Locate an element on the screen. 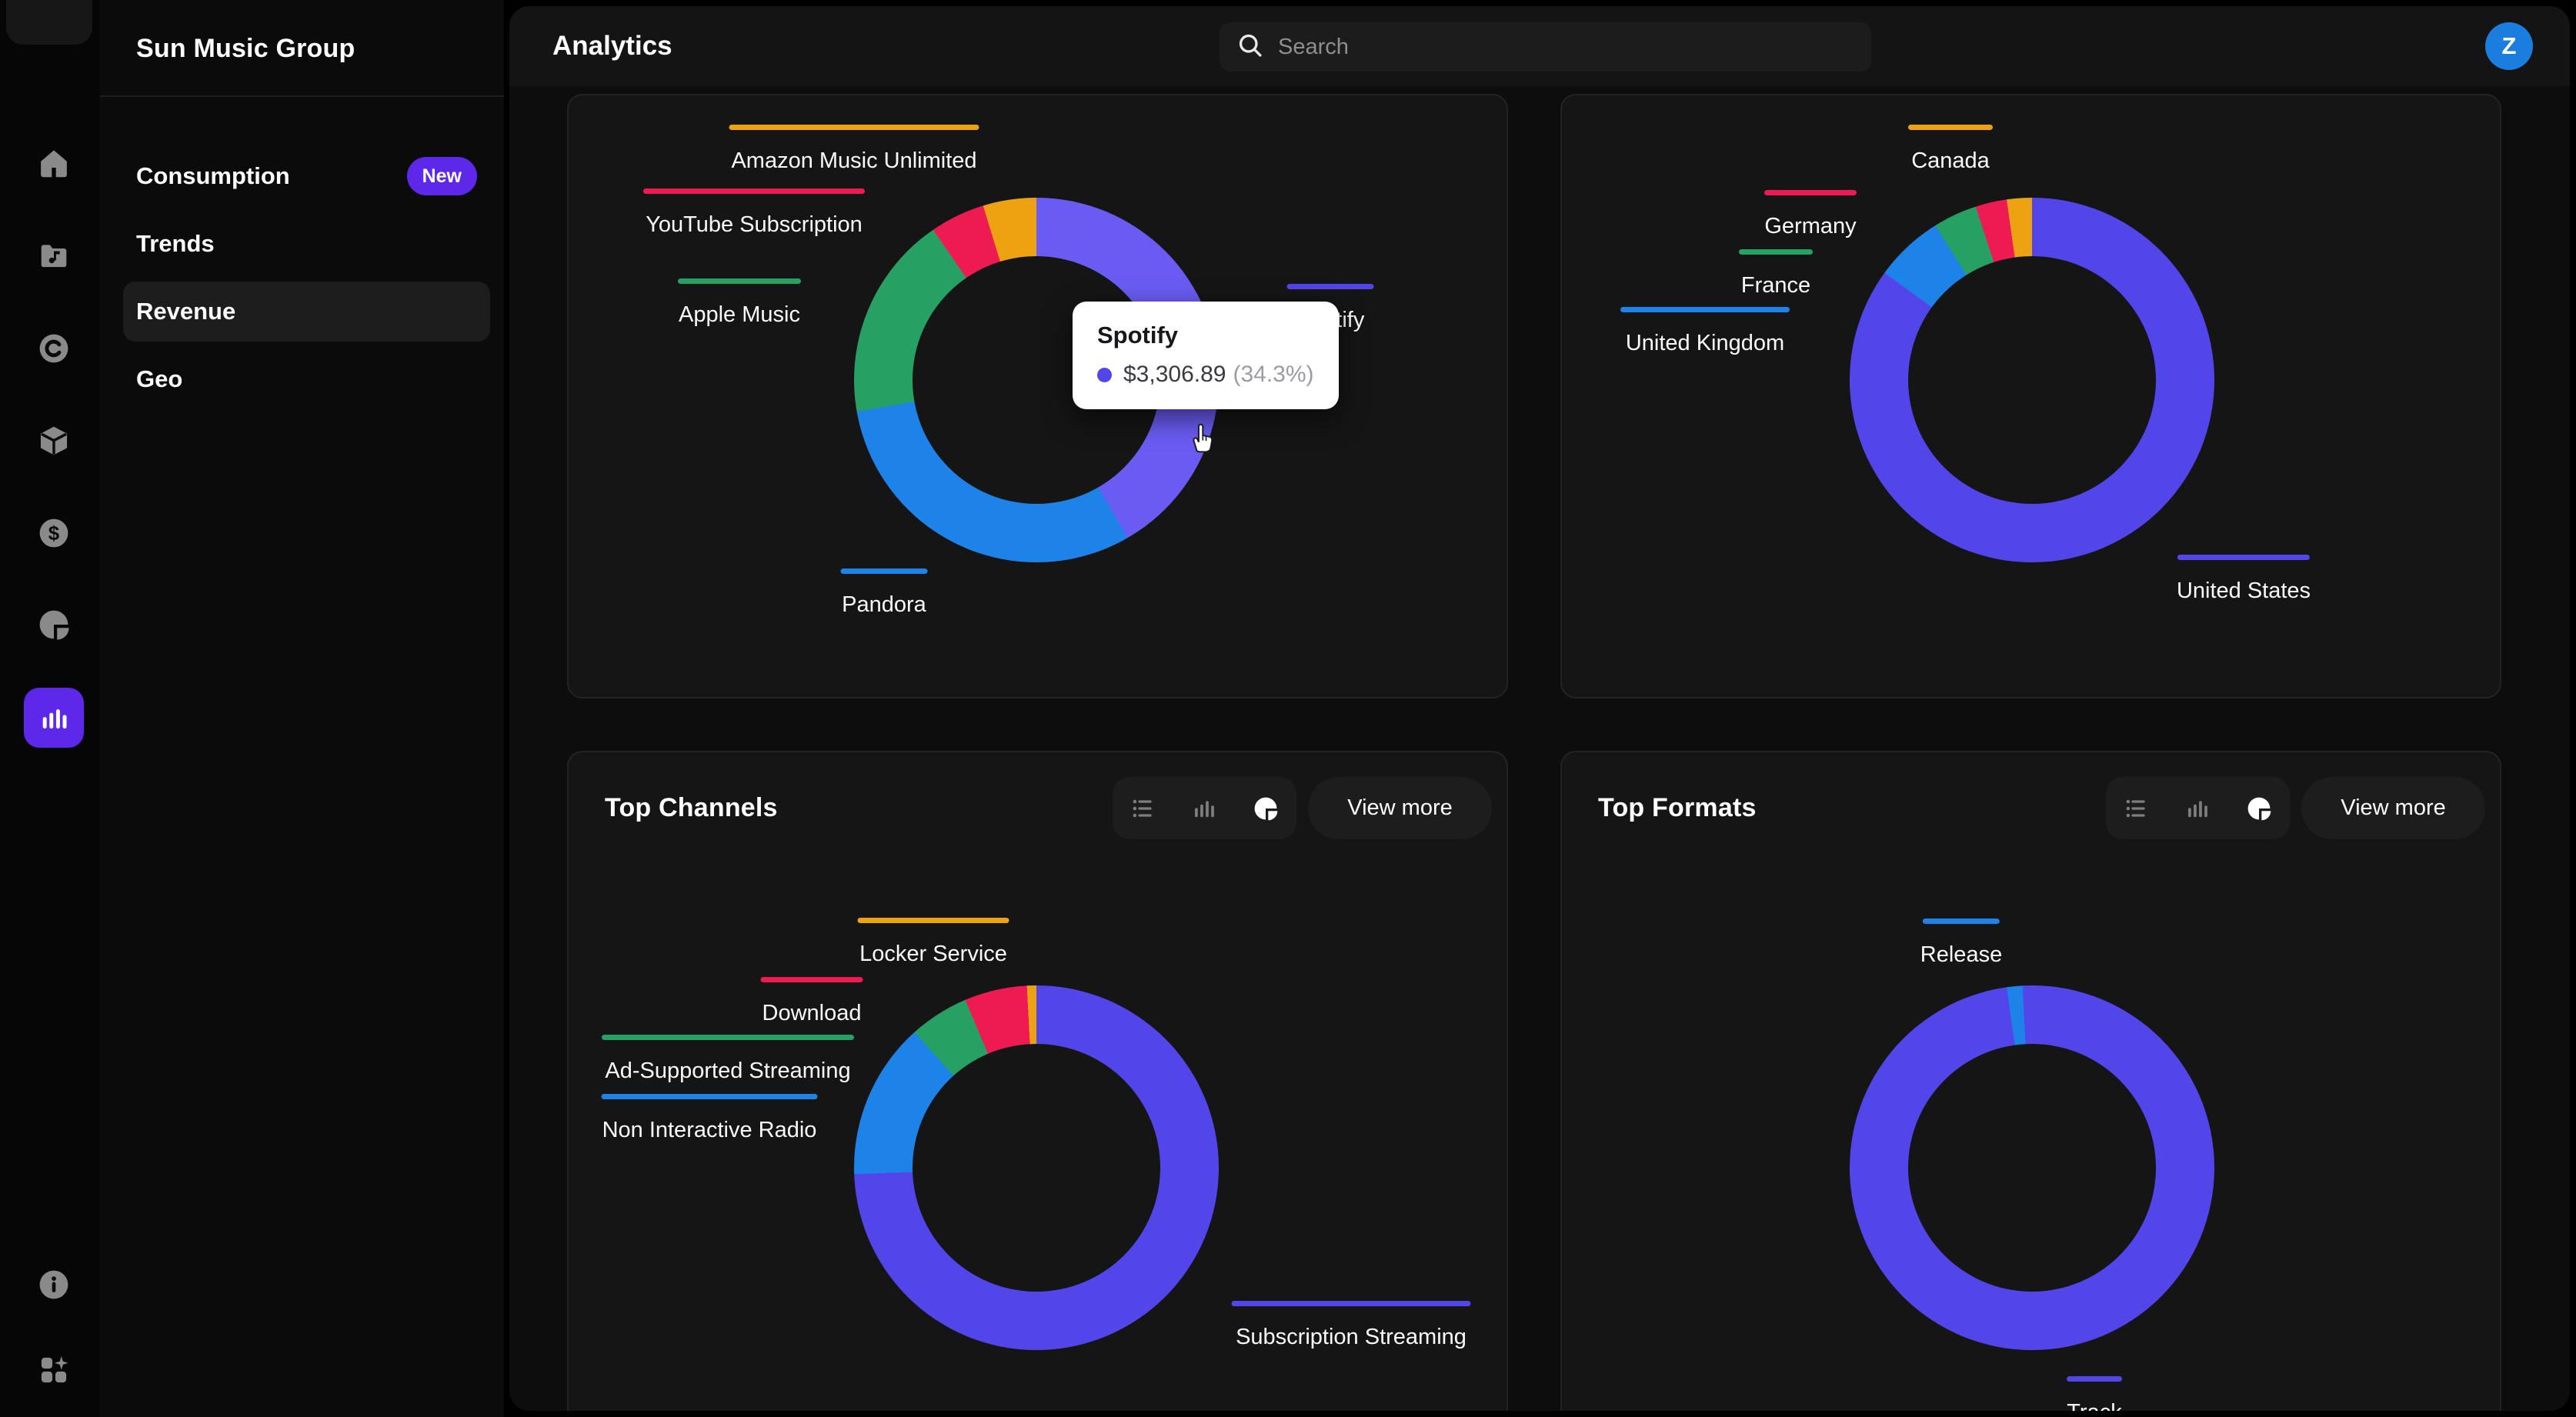 The image size is (2576, 1417). donut-label: United Kingdom is located at coordinates (1705, 331).